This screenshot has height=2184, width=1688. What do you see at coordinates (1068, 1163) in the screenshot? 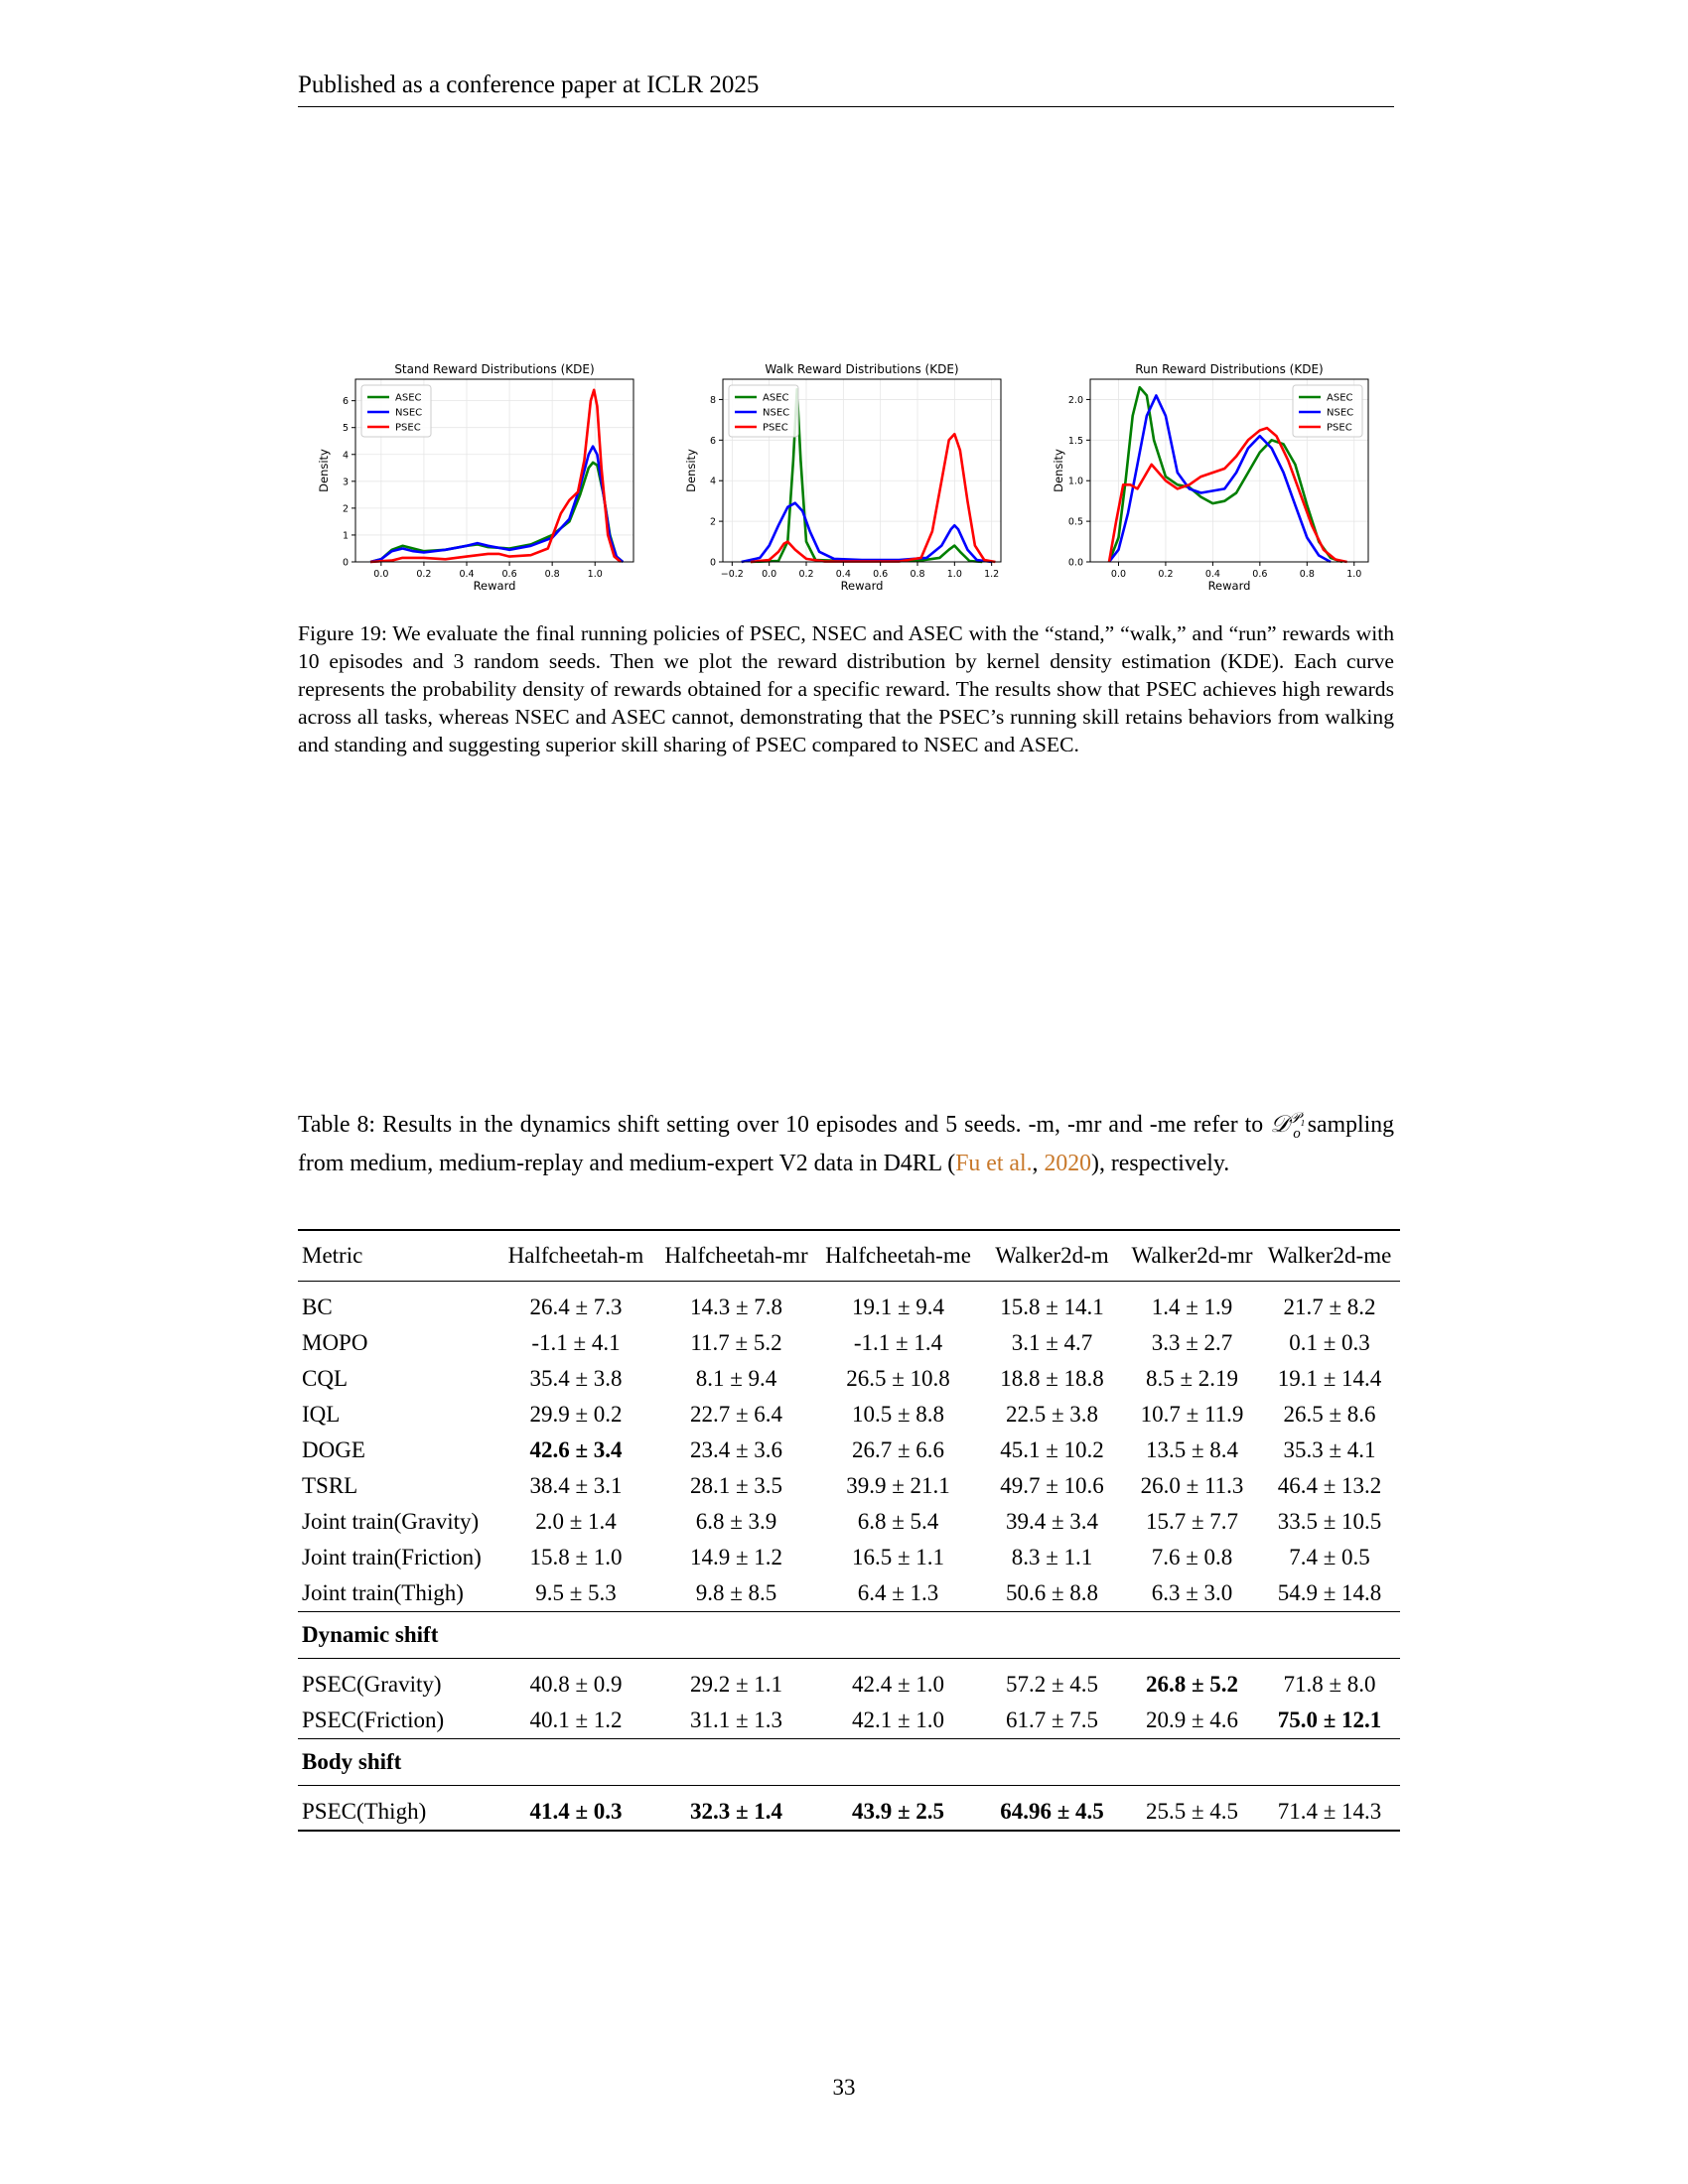
I see `citation-link-year: 2020` at bounding box center [1068, 1163].